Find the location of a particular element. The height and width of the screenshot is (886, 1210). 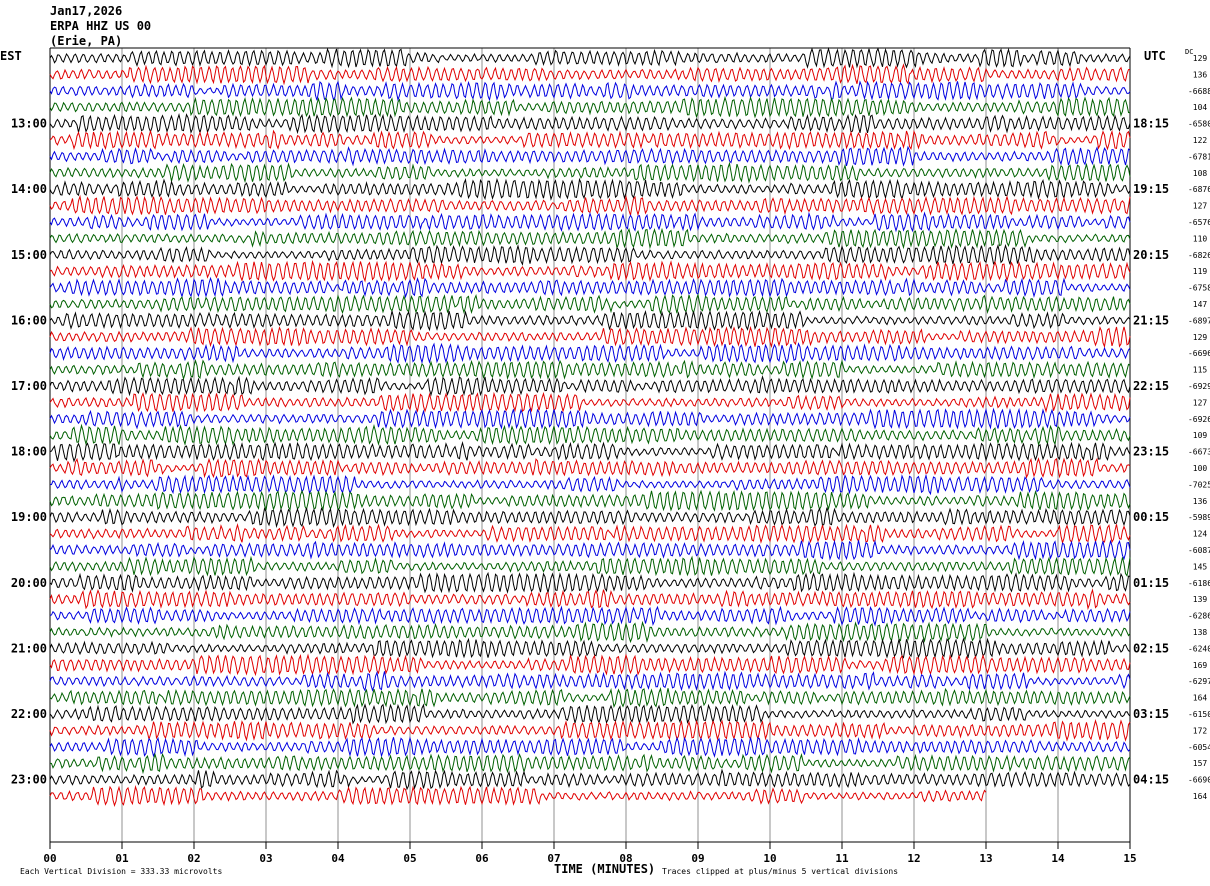

x-tick-label: 07 is located at coordinates (553, 858).